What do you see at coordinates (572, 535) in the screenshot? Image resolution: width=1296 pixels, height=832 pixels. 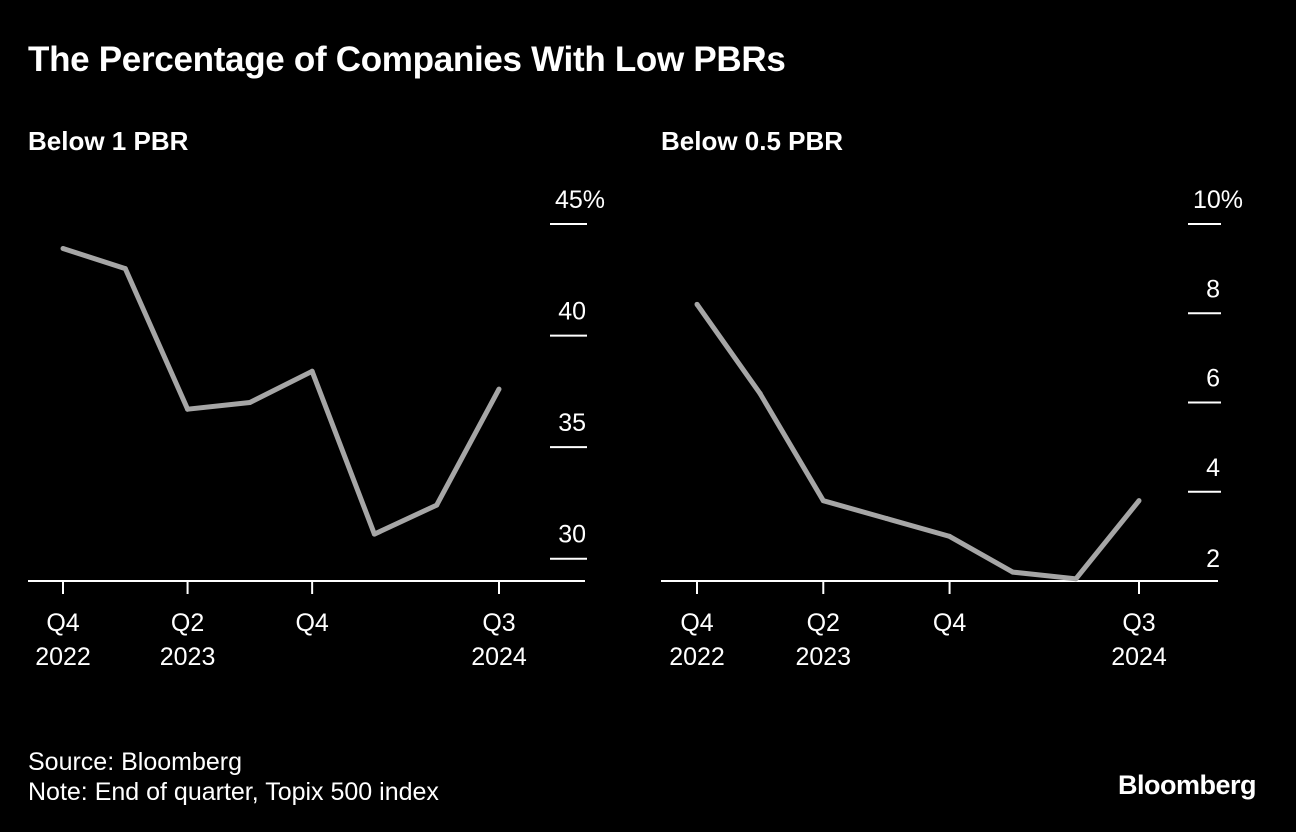 I see `y-tick-label-1-30: 30` at bounding box center [572, 535].